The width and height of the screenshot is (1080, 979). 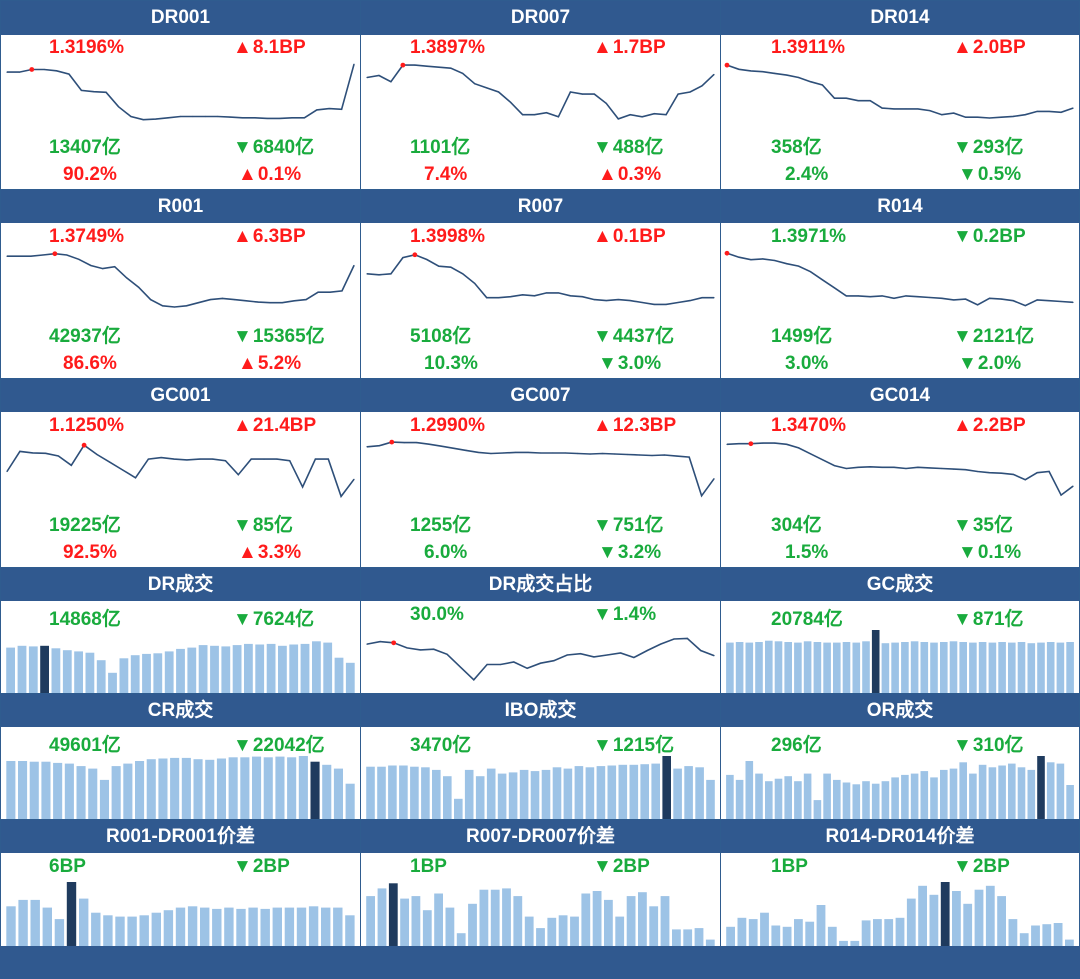 I want to click on metric-change-text: 1.4%, so click(x=634, y=614).